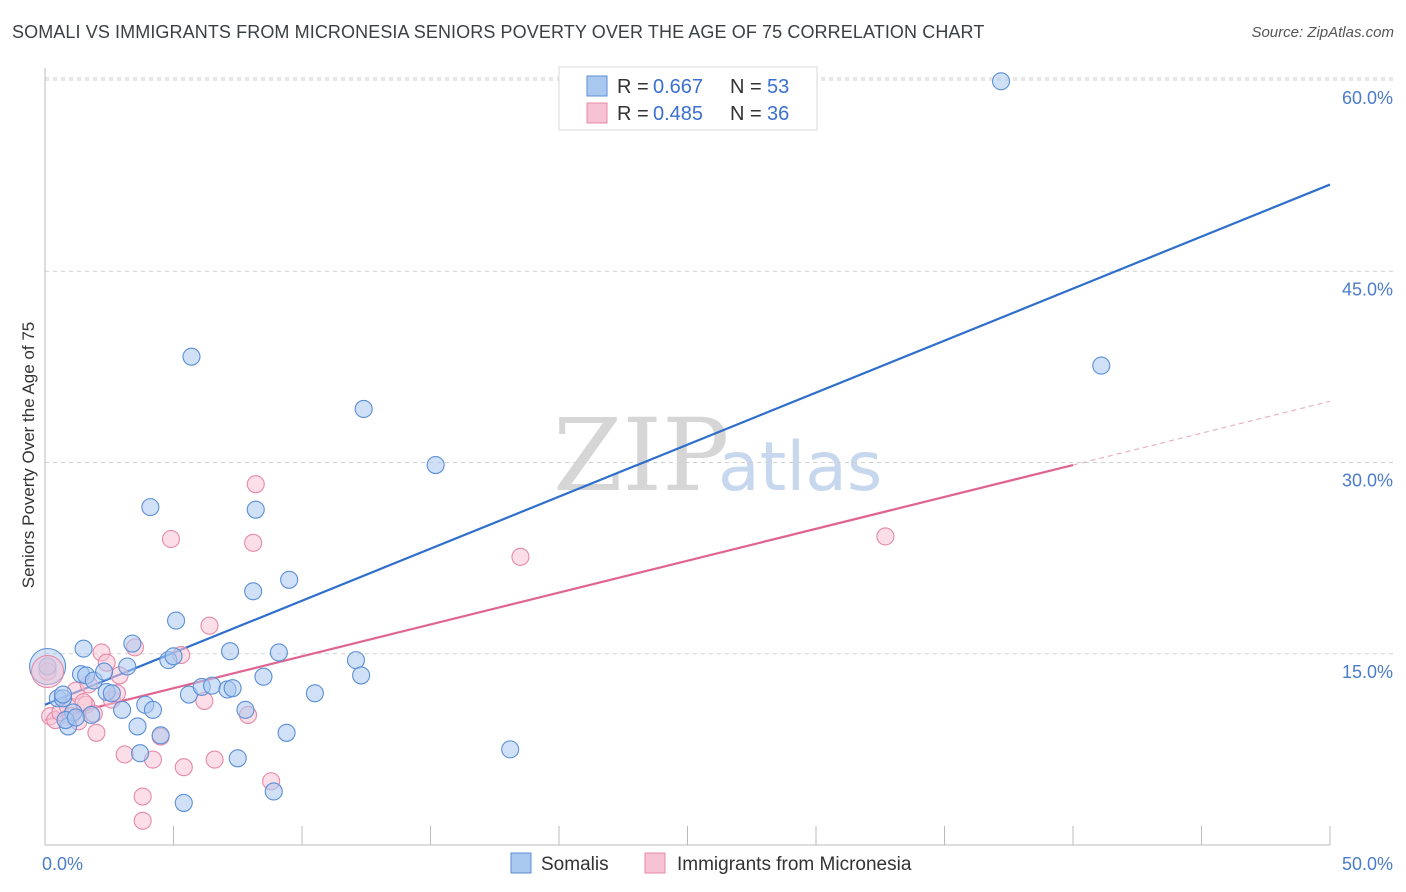 The width and height of the screenshot is (1406, 892). Describe the element at coordinates (678, 114) in the screenshot. I see `legend-r-value-micronesia: 0.485` at that location.